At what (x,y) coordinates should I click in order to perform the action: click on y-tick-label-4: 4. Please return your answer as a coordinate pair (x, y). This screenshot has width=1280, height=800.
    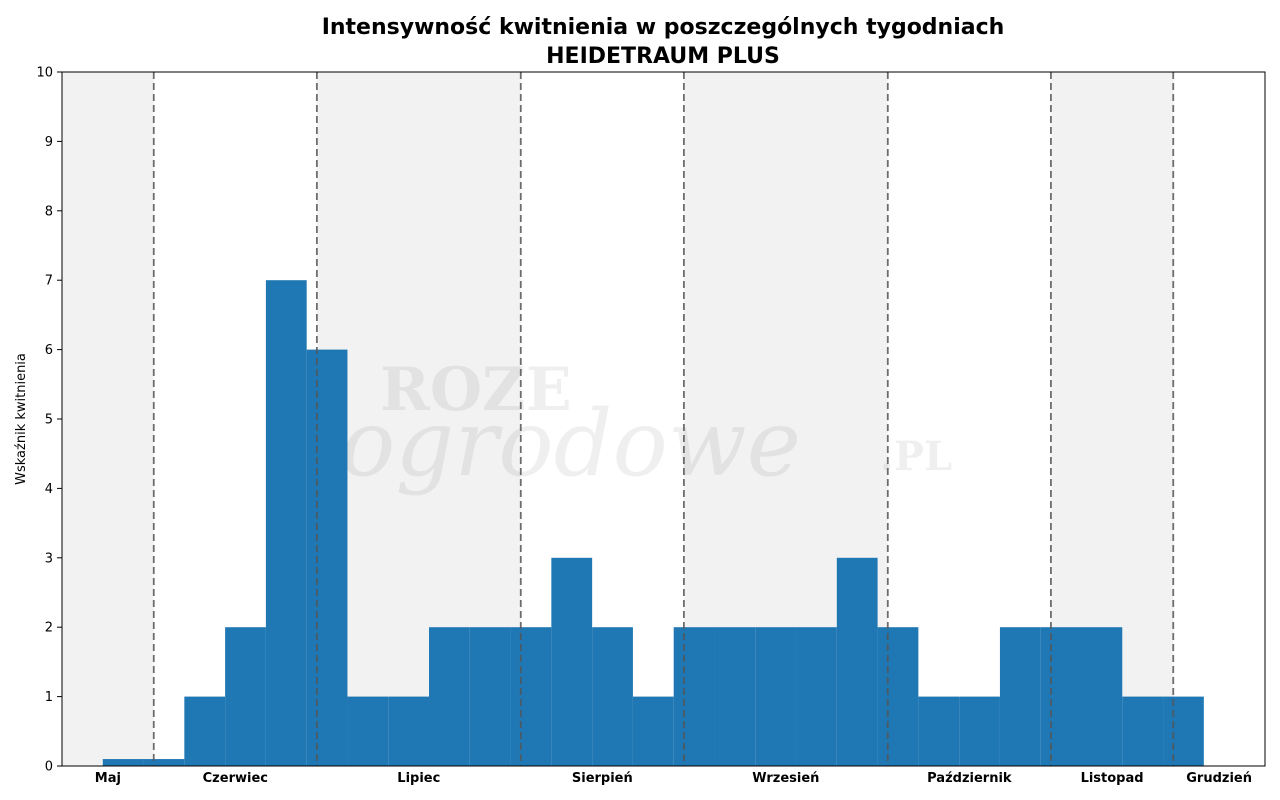
    Looking at the image, I should click on (49, 489).